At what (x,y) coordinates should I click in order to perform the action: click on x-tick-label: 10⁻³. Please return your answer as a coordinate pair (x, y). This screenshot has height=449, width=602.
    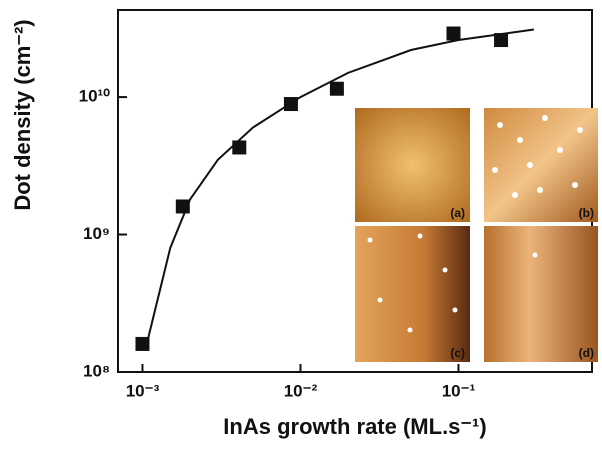
    Looking at the image, I should click on (143, 390).